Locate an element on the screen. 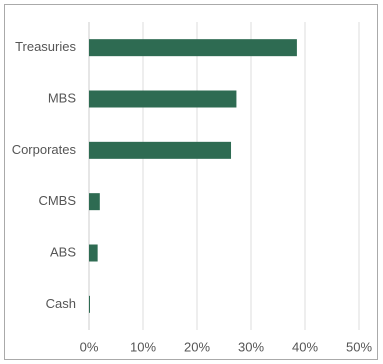  x-tick-label: 20% is located at coordinates (197, 346).